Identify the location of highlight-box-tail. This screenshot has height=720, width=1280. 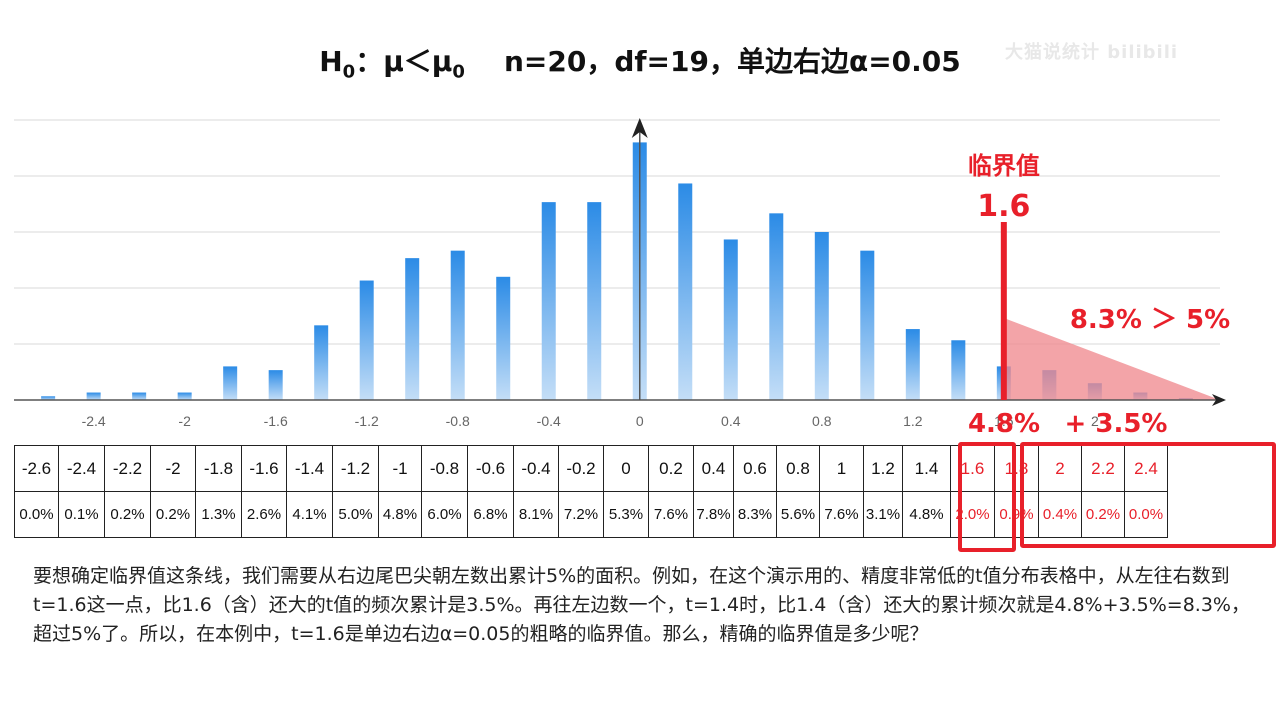
(1148, 495).